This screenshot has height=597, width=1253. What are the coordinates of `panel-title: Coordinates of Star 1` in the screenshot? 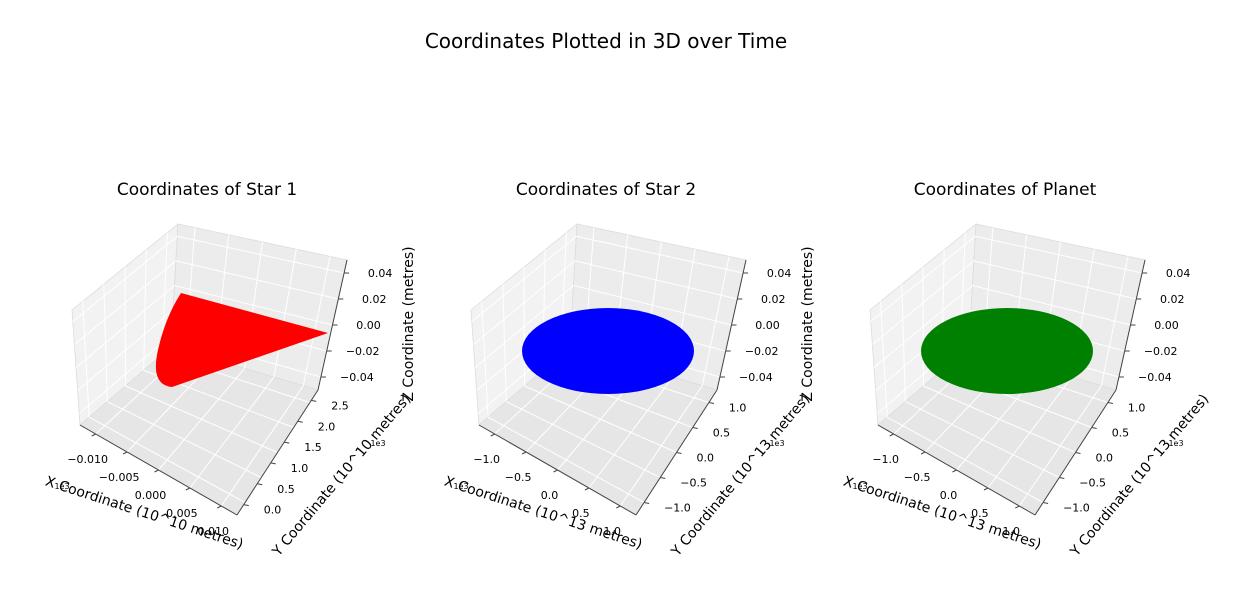 It's located at (207, 190).